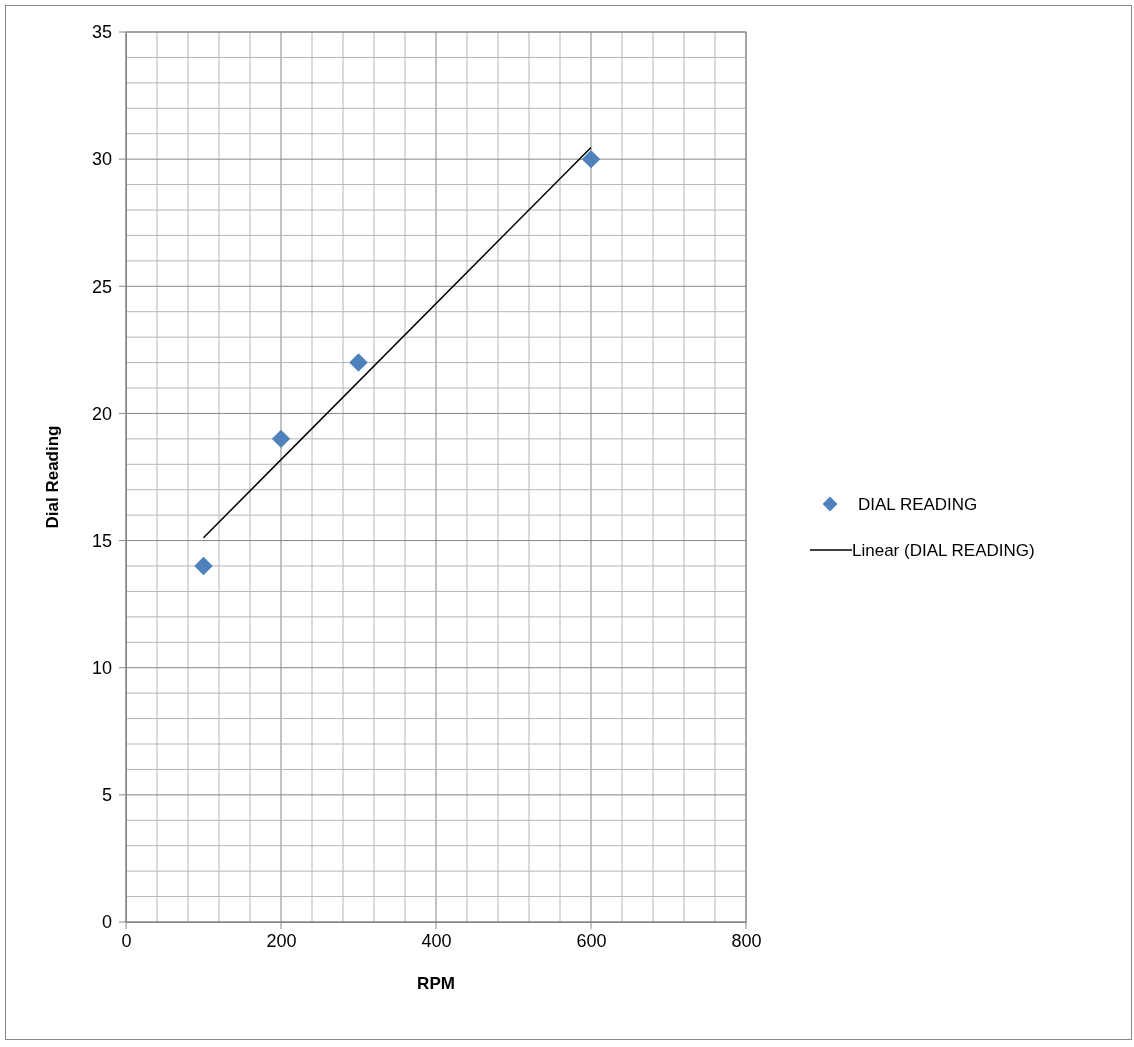 The image size is (1134, 1047). Describe the element at coordinates (101, 413) in the screenshot. I see `y-tick-label: 20` at that location.